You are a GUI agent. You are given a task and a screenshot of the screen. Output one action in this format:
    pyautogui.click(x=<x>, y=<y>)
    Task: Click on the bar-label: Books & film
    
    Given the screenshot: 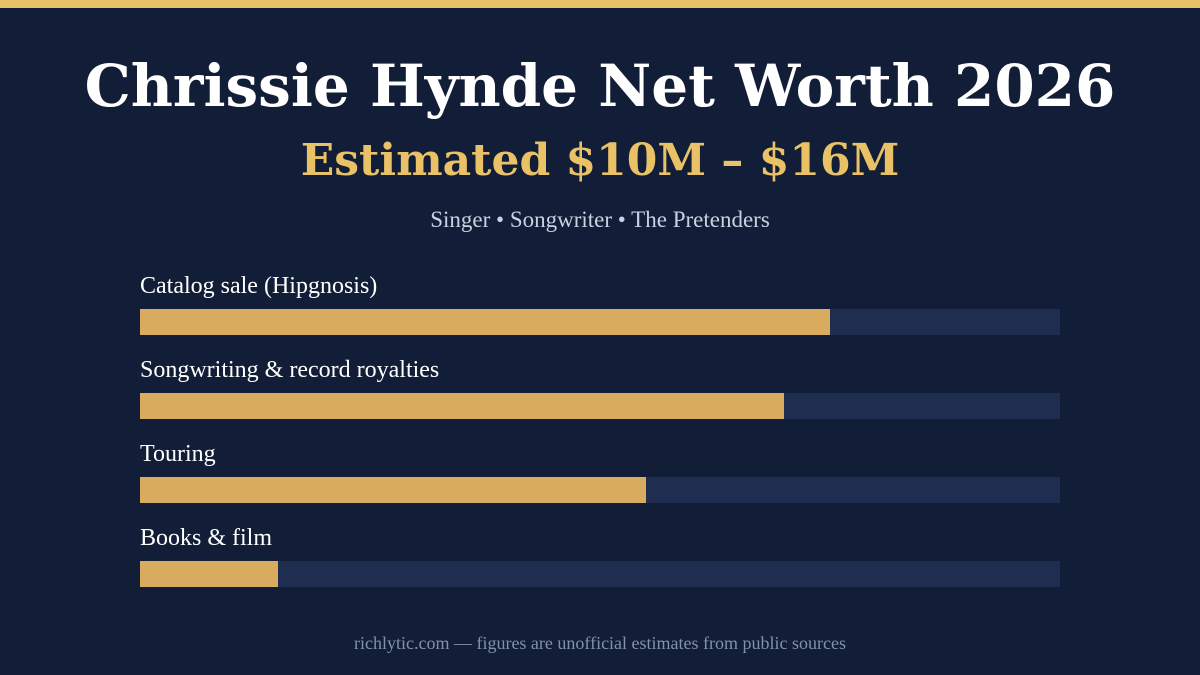 What is the action you would take?
    pyautogui.click(x=206, y=538)
    